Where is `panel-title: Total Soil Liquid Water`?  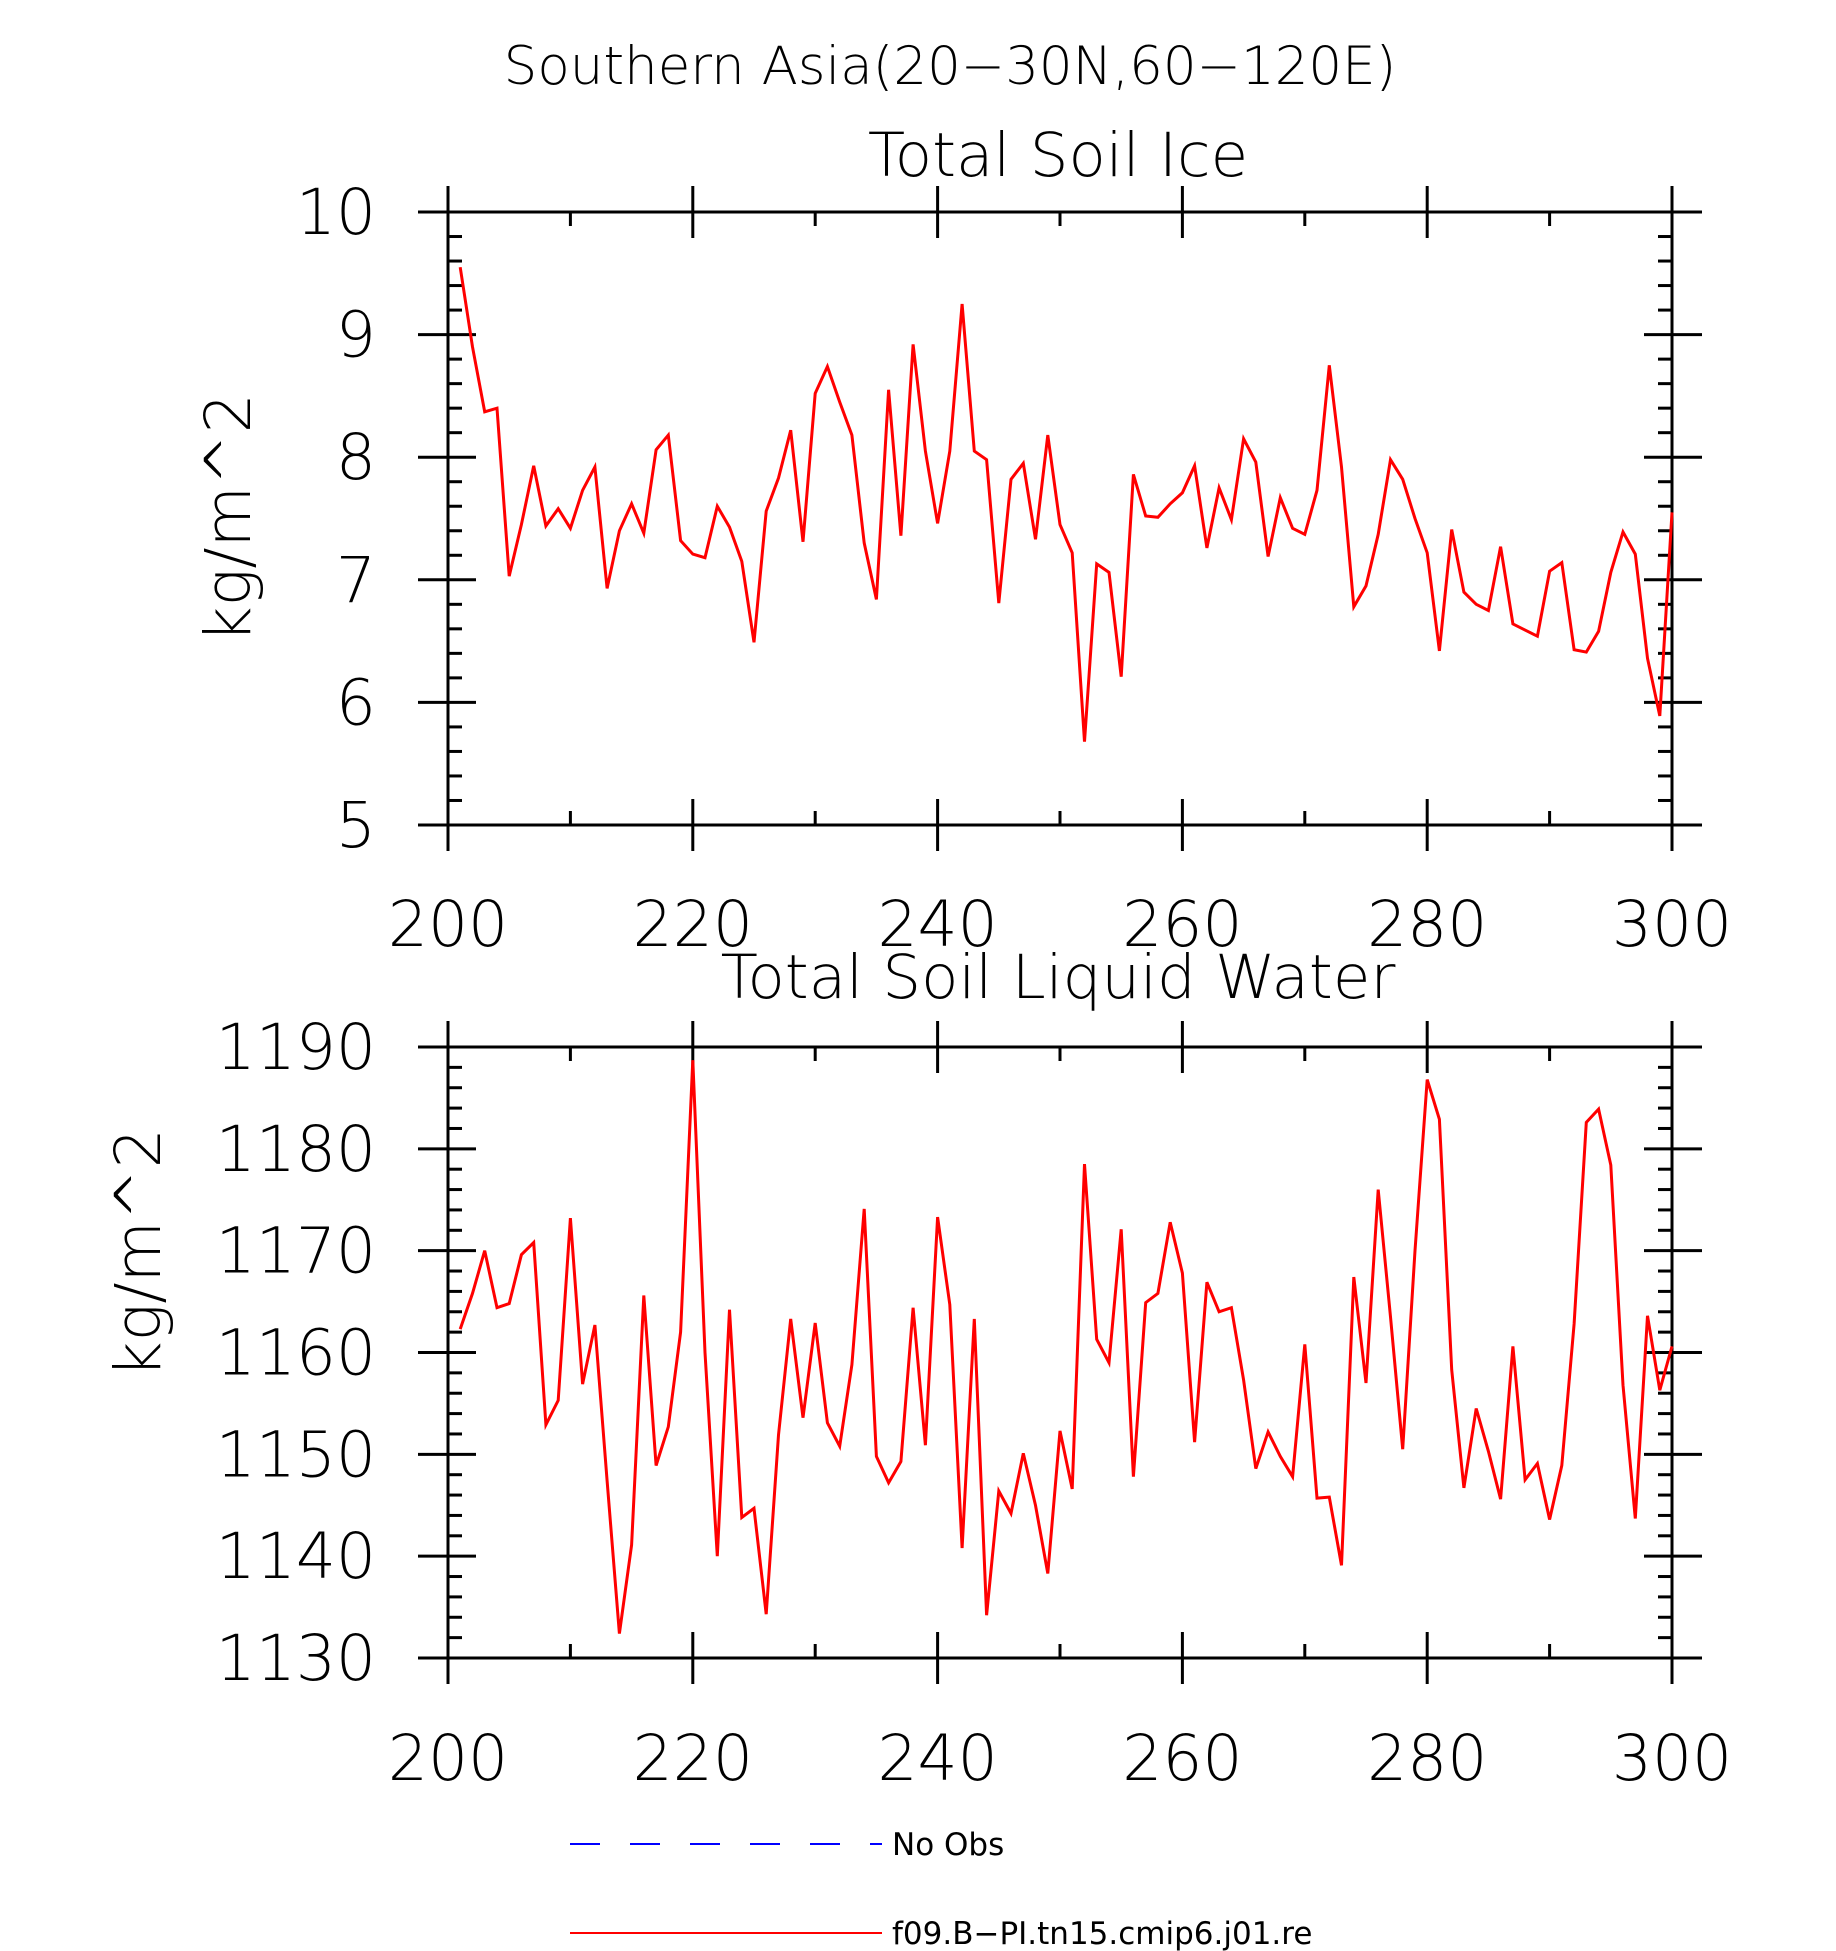 panel-title: Total Soil Liquid Water is located at coordinates (1059, 977).